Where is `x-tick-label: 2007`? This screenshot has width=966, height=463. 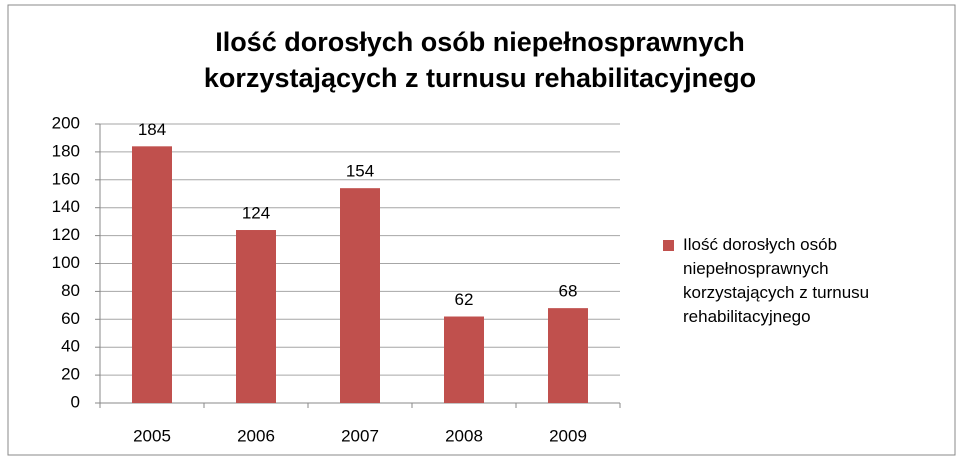
x-tick-label: 2007 is located at coordinates (360, 435).